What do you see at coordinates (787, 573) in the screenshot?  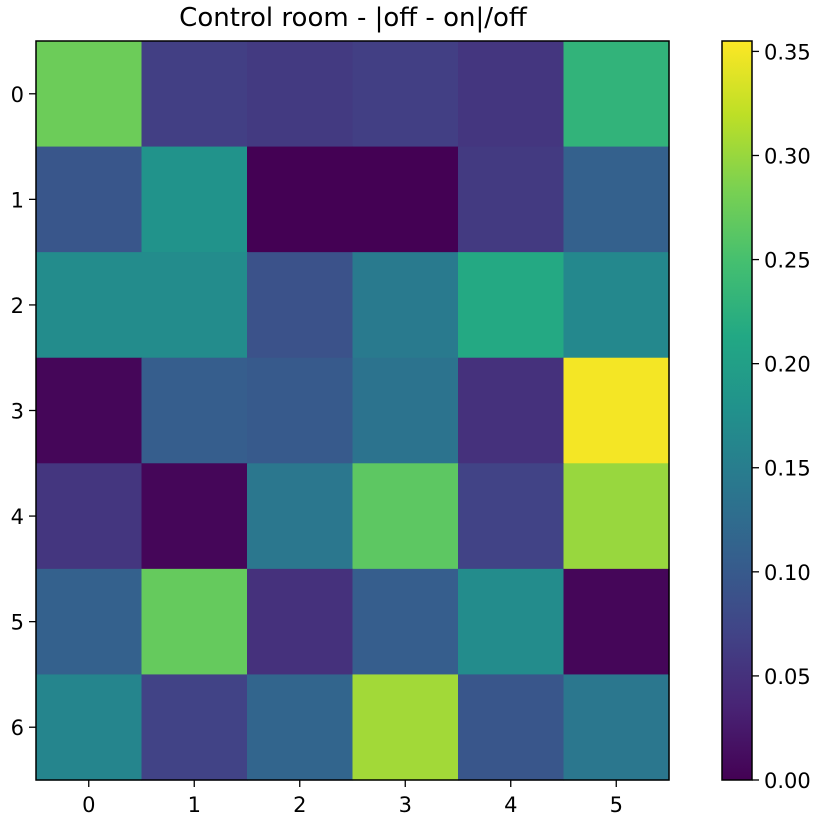 I see `colorbar-tick-label: 0.10` at bounding box center [787, 573].